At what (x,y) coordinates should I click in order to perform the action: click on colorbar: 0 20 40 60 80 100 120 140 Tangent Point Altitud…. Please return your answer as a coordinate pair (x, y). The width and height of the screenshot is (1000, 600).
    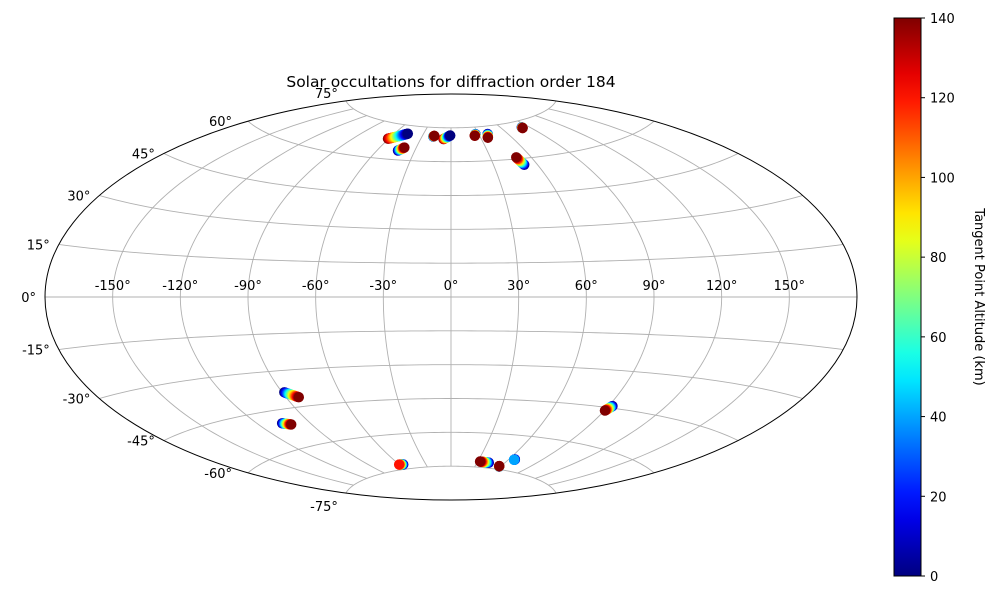
    Looking at the image, I should click on (939, 298).